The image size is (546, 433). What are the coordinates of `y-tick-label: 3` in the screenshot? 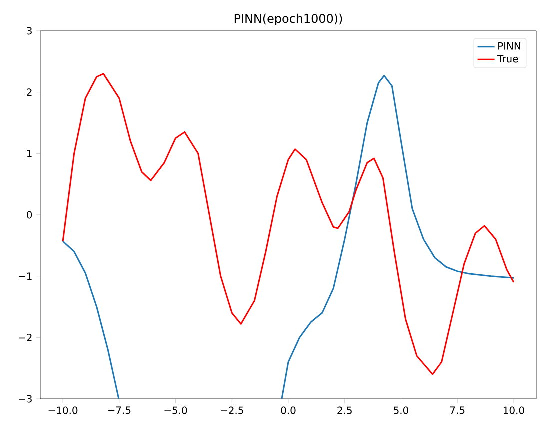 It's located at (29, 31).